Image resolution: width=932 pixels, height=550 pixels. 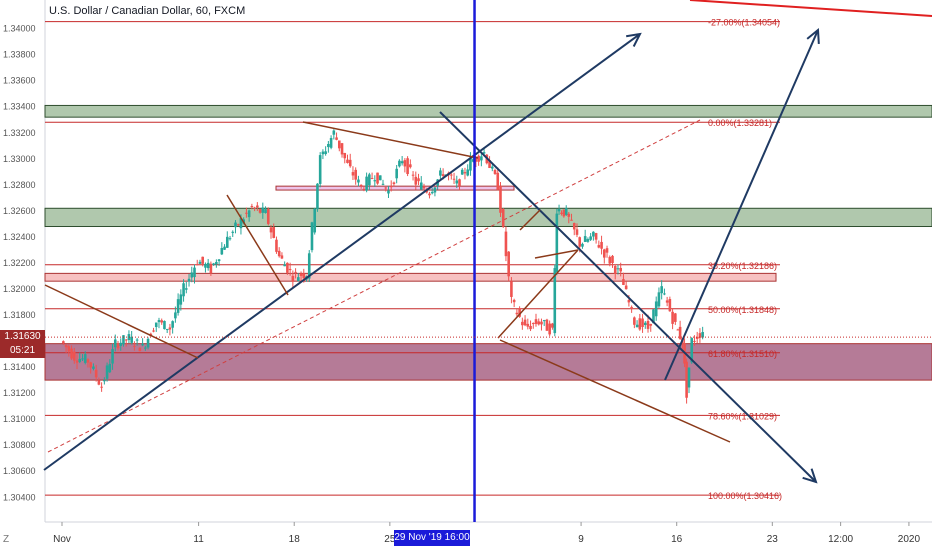 I want to click on x-tick-label: 18, so click(x=295, y=539).